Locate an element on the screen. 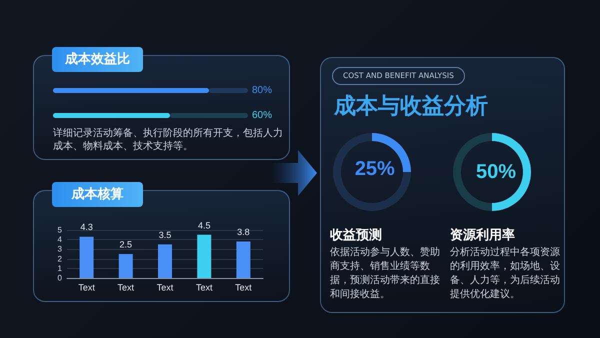  data-label: 4.5 is located at coordinates (204, 225).